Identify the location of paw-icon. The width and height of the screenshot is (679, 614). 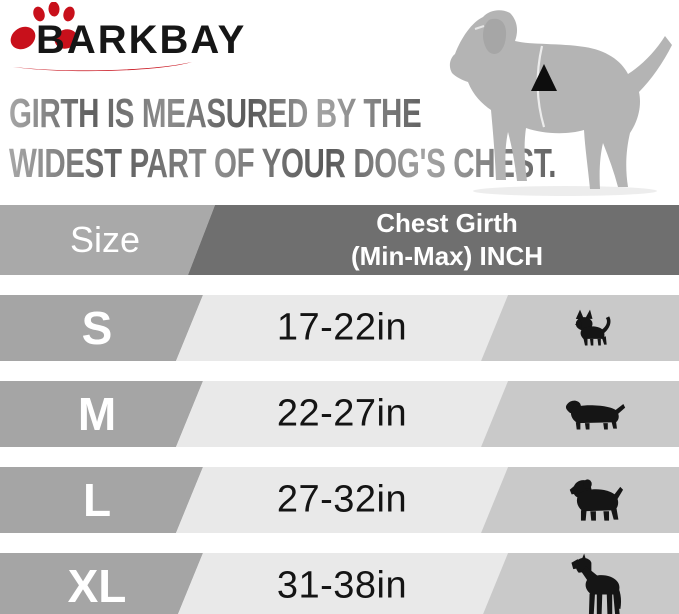
(44, 26).